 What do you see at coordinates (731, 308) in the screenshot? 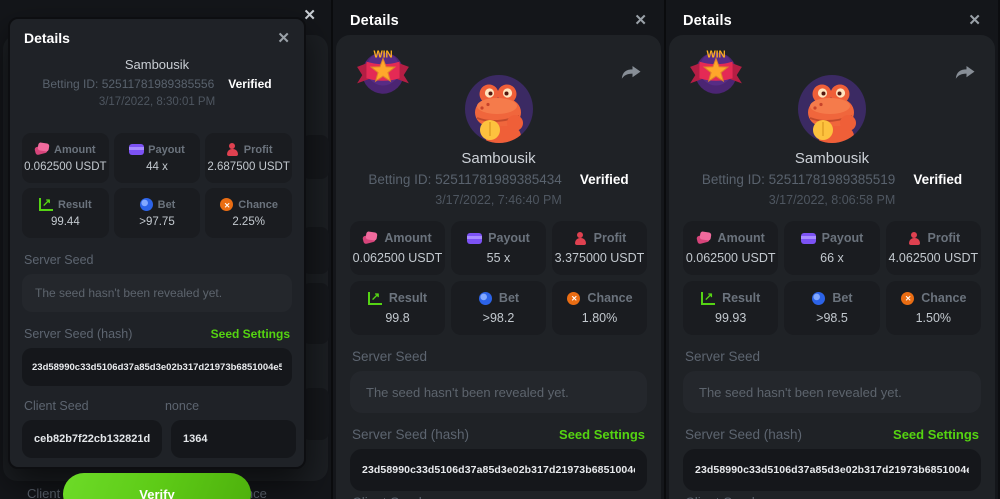
I see `stat-tile-result: Result 99.93` at bounding box center [731, 308].